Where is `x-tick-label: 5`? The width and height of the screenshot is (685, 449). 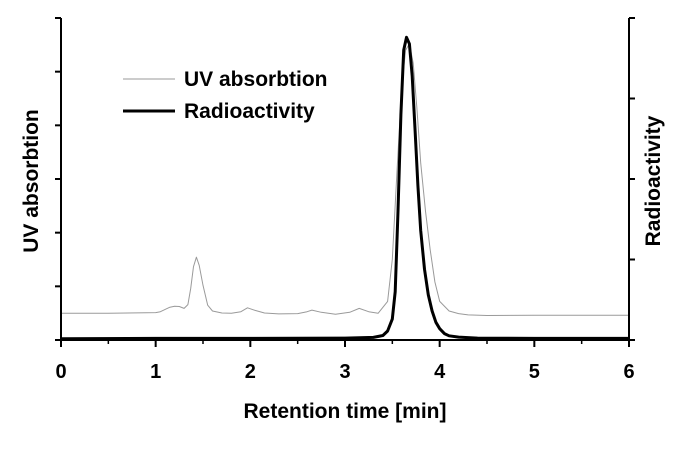
x-tick-label: 5 is located at coordinates (534, 372).